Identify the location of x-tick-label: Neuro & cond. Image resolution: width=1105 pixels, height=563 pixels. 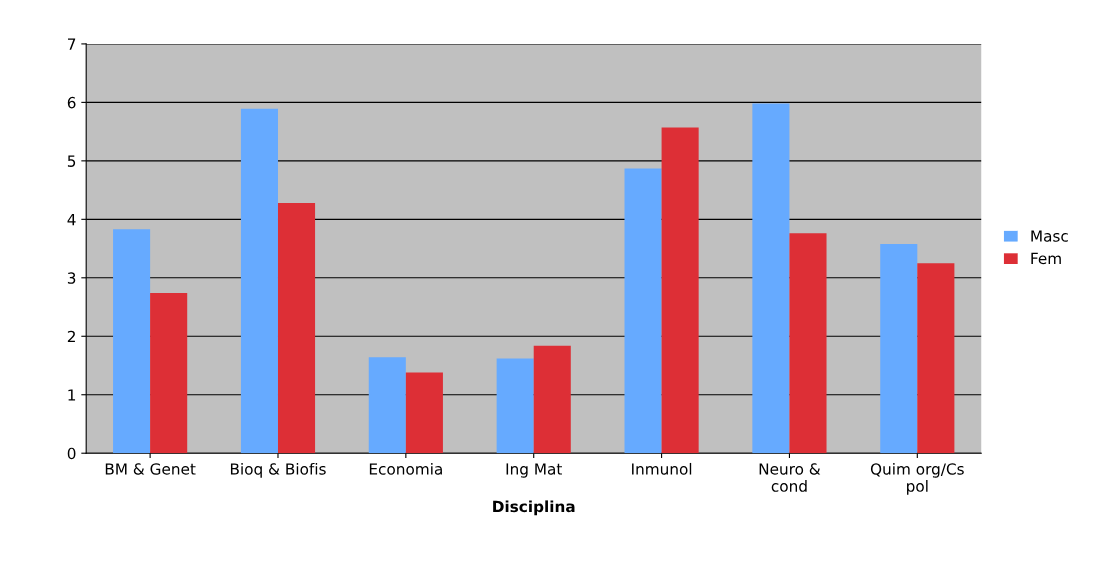
(790, 477).